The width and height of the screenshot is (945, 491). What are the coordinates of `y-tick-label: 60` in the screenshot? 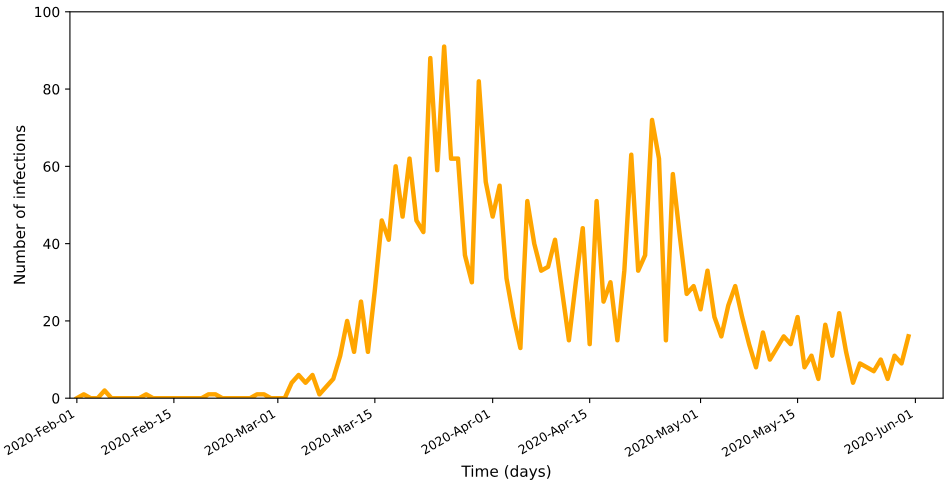 It's located at (52, 166).